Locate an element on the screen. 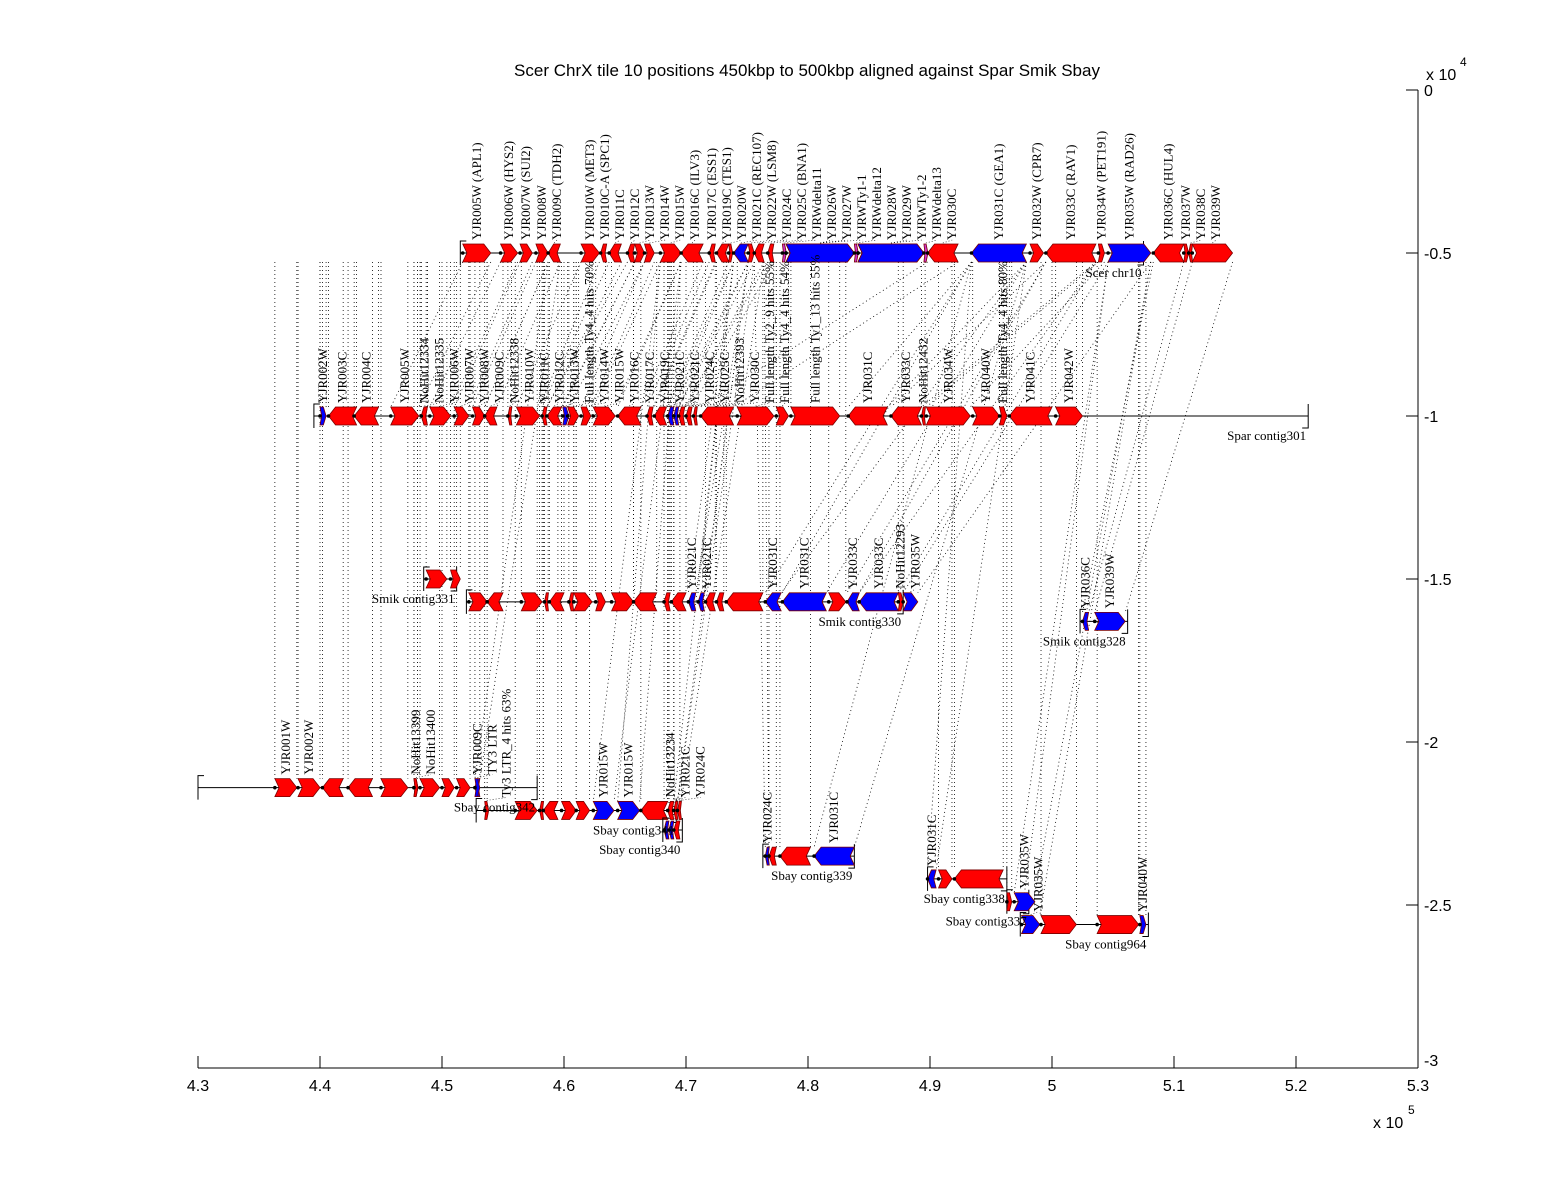 Image resolution: width=1568 pixels, height=1200 pixels. gene-label: YJR014W is located at coordinates (664, 212).